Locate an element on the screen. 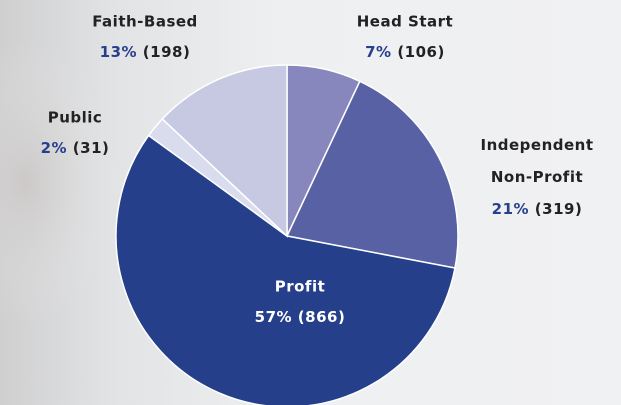 The width and height of the screenshot is (621, 405). slice-label: Faith-Based is located at coordinates (145, 22).